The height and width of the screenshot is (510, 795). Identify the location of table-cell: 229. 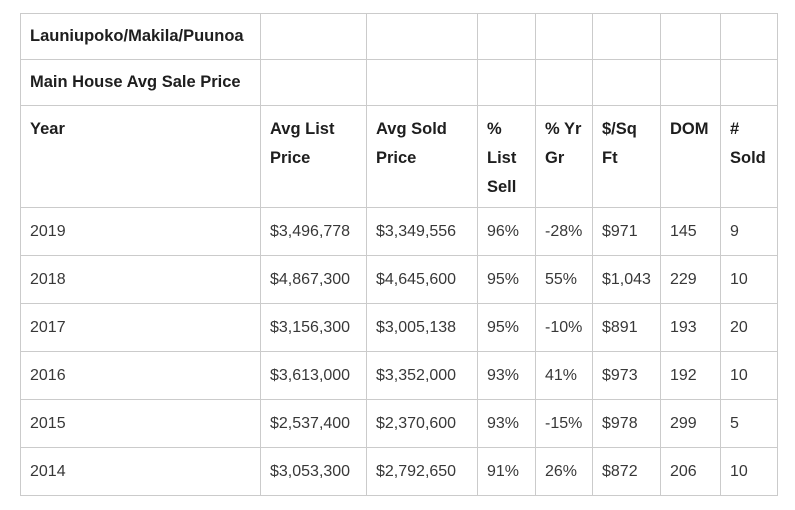
(690, 279).